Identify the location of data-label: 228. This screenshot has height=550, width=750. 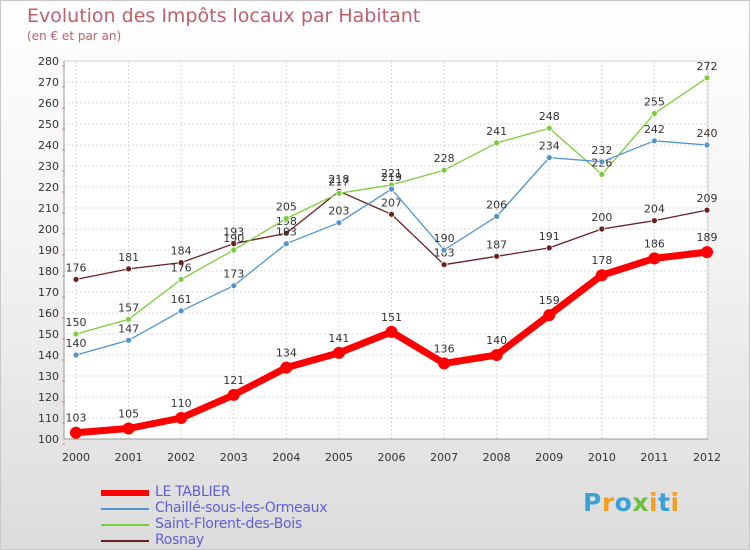
(444, 158).